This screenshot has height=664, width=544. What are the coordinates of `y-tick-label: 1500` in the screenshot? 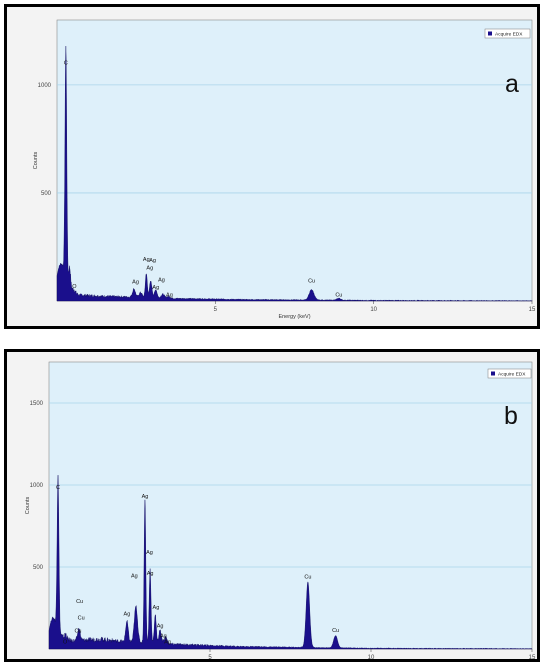 It's located at (37, 404).